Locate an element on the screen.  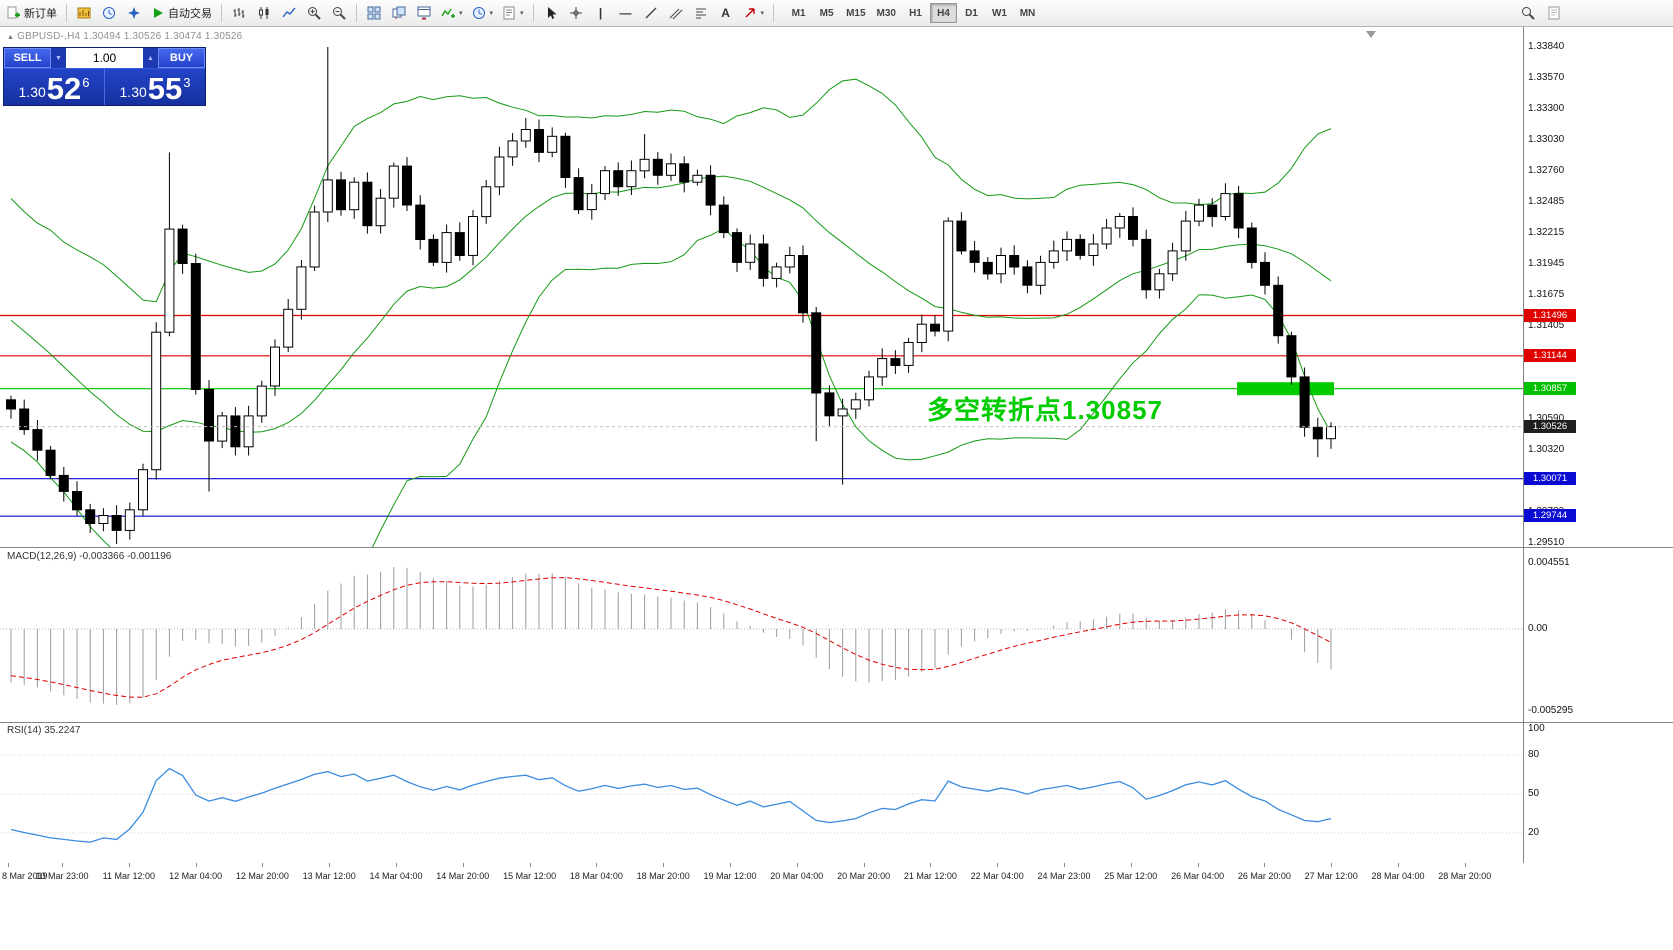
timeframe-button-M15: M15 is located at coordinates (855, 13).